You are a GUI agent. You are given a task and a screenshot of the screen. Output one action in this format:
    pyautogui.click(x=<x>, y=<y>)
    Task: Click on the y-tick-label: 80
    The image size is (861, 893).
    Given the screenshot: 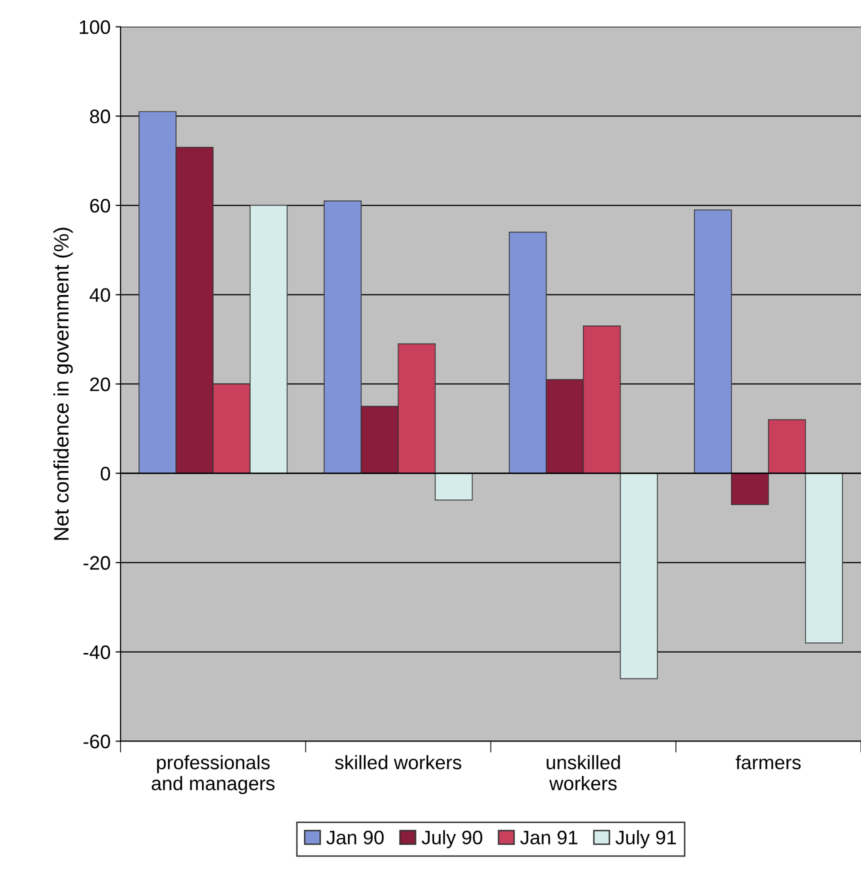 What is the action you would take?
    pyautogui.click(x=100, y=117)
    